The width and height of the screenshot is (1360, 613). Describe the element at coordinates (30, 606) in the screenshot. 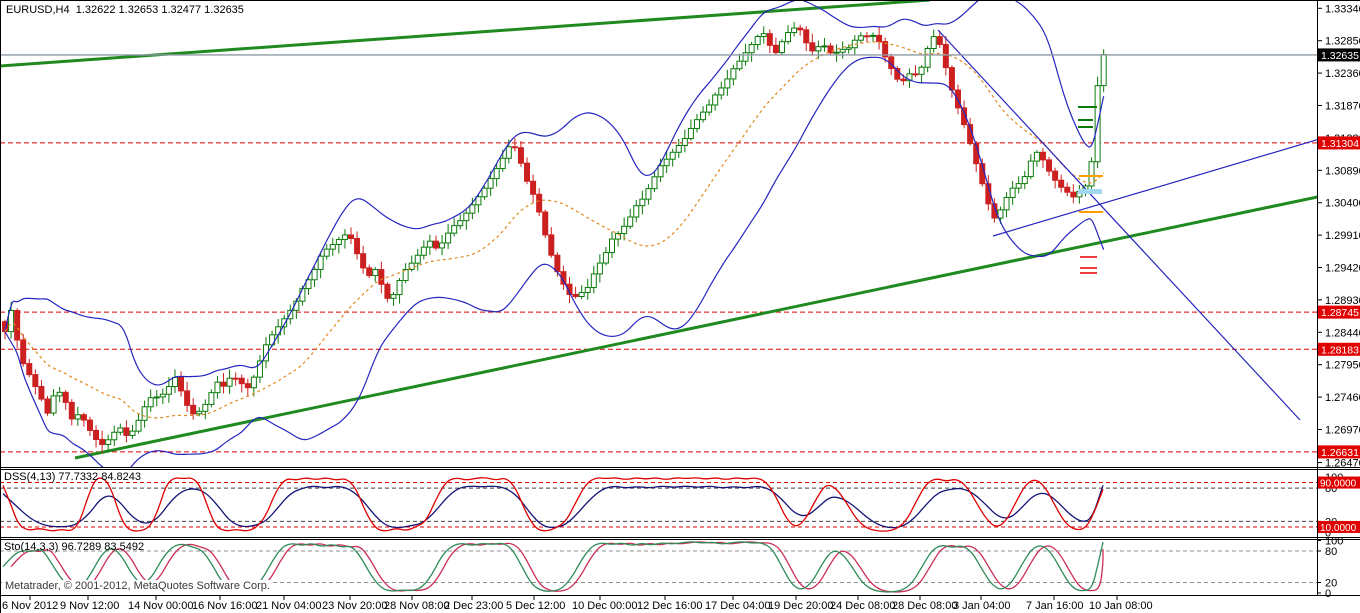

I see `time-axis-label: 6 Nov 2012` at that location.